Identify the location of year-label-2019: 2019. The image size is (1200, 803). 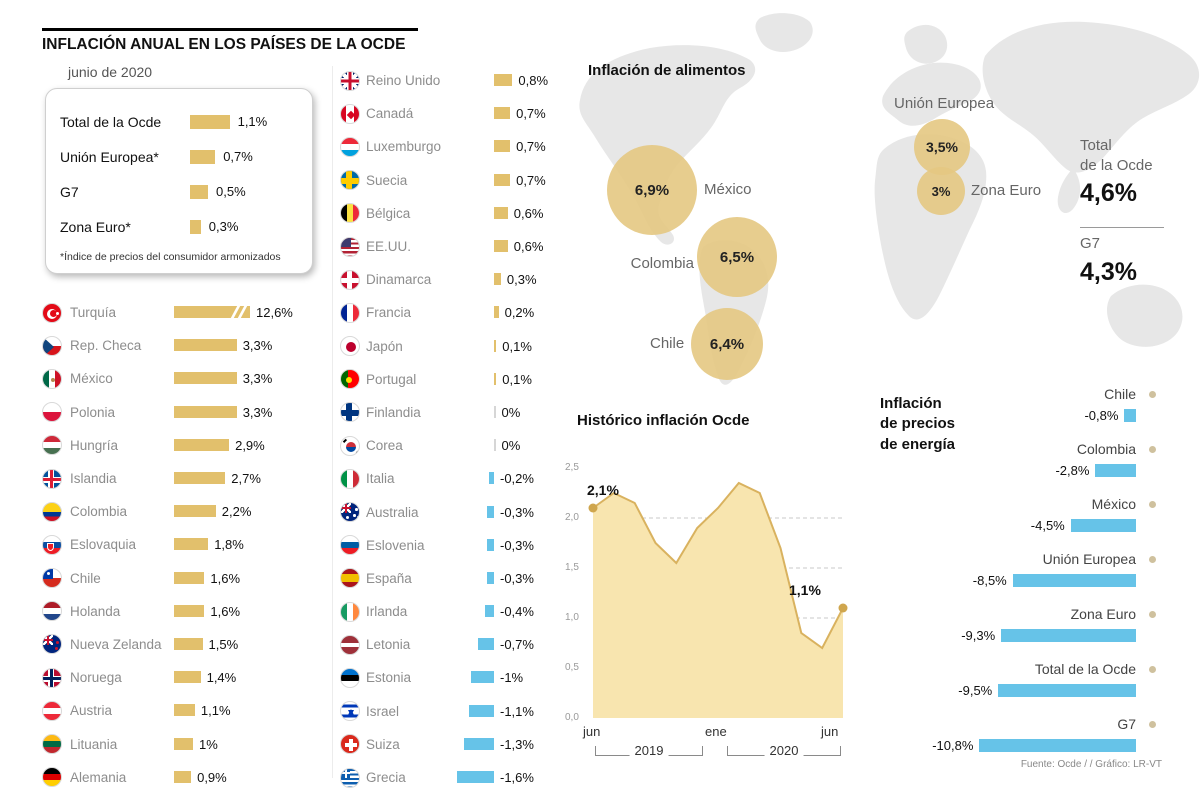
(649, 751).